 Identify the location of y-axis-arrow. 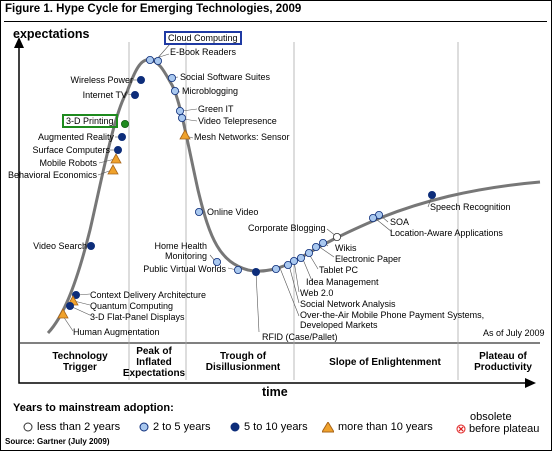
(19, 42).